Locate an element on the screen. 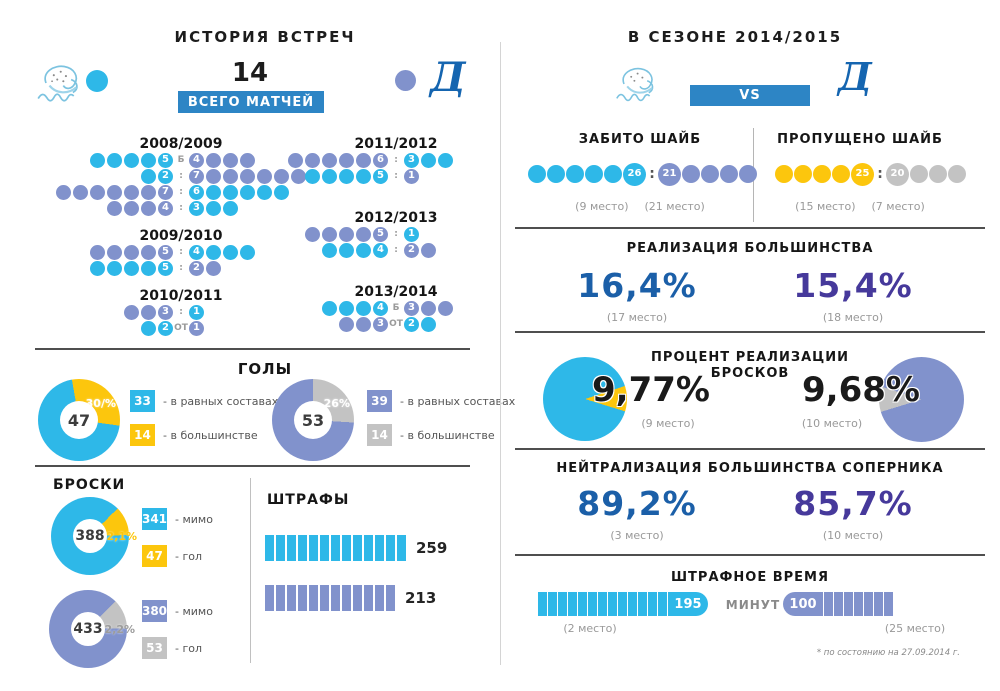 Image resolution: width=1000 pixels, height=691 pixels. score-dot-numbered: 3 is located at coordinates (411, 308).